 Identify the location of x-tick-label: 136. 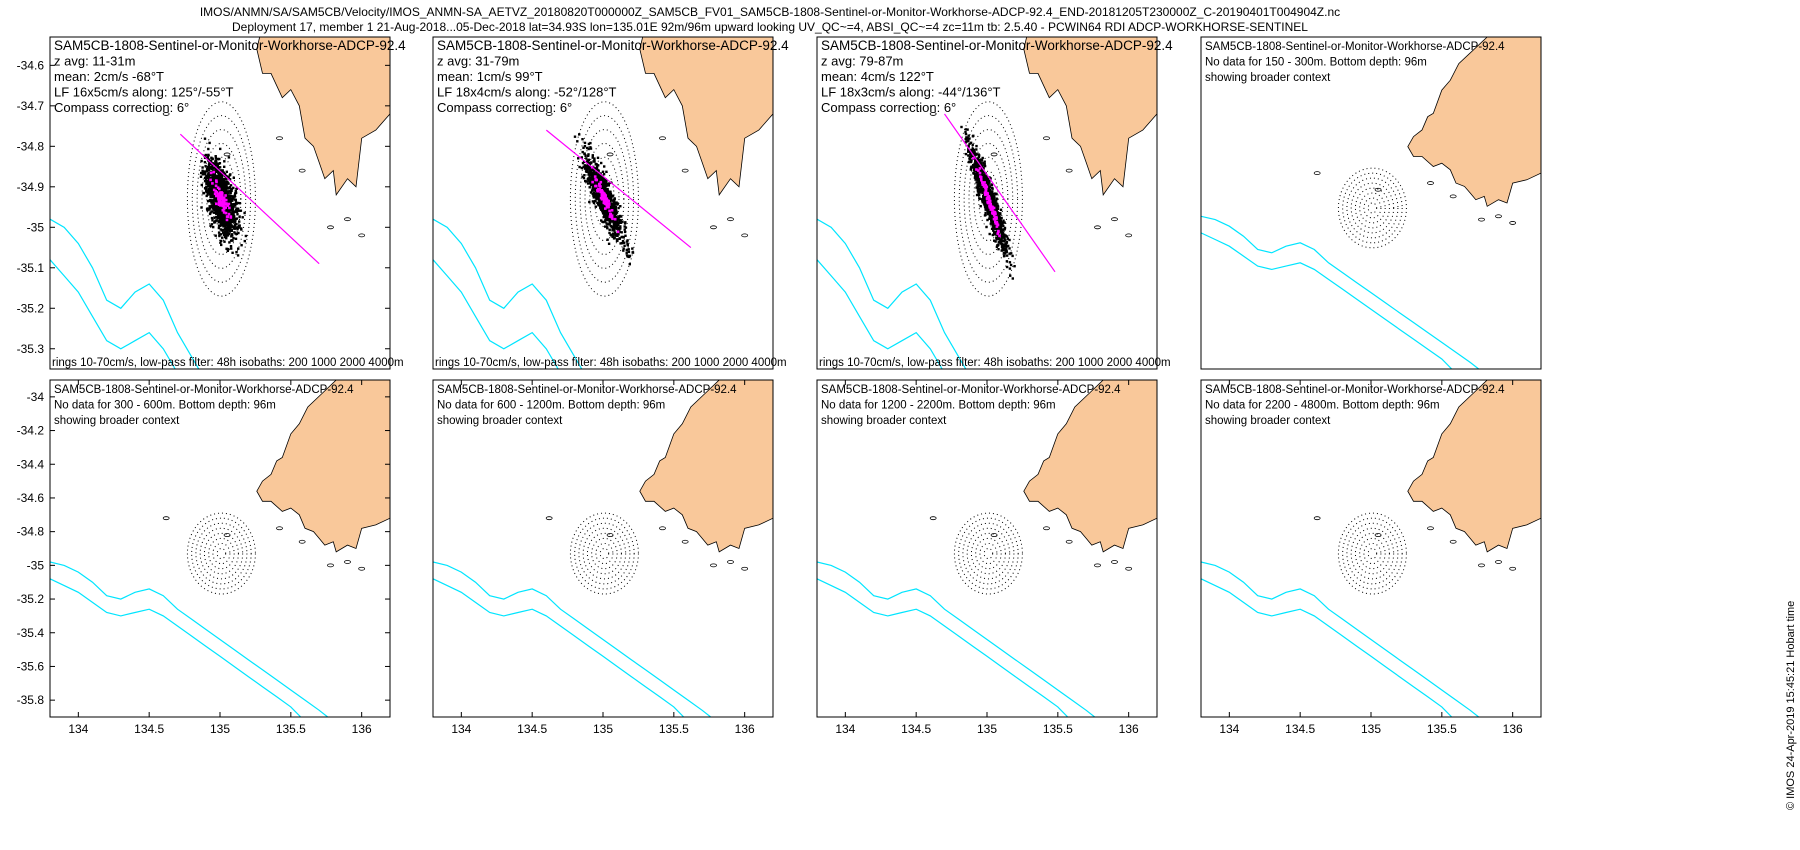
(745, 729).